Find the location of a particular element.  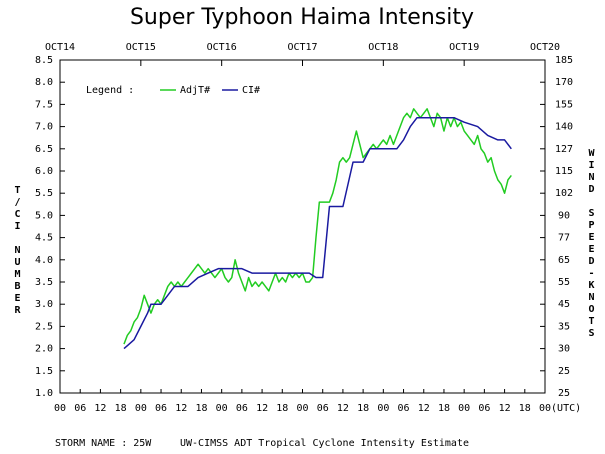

legend-label: CI# is located at coordinates (251, 90).